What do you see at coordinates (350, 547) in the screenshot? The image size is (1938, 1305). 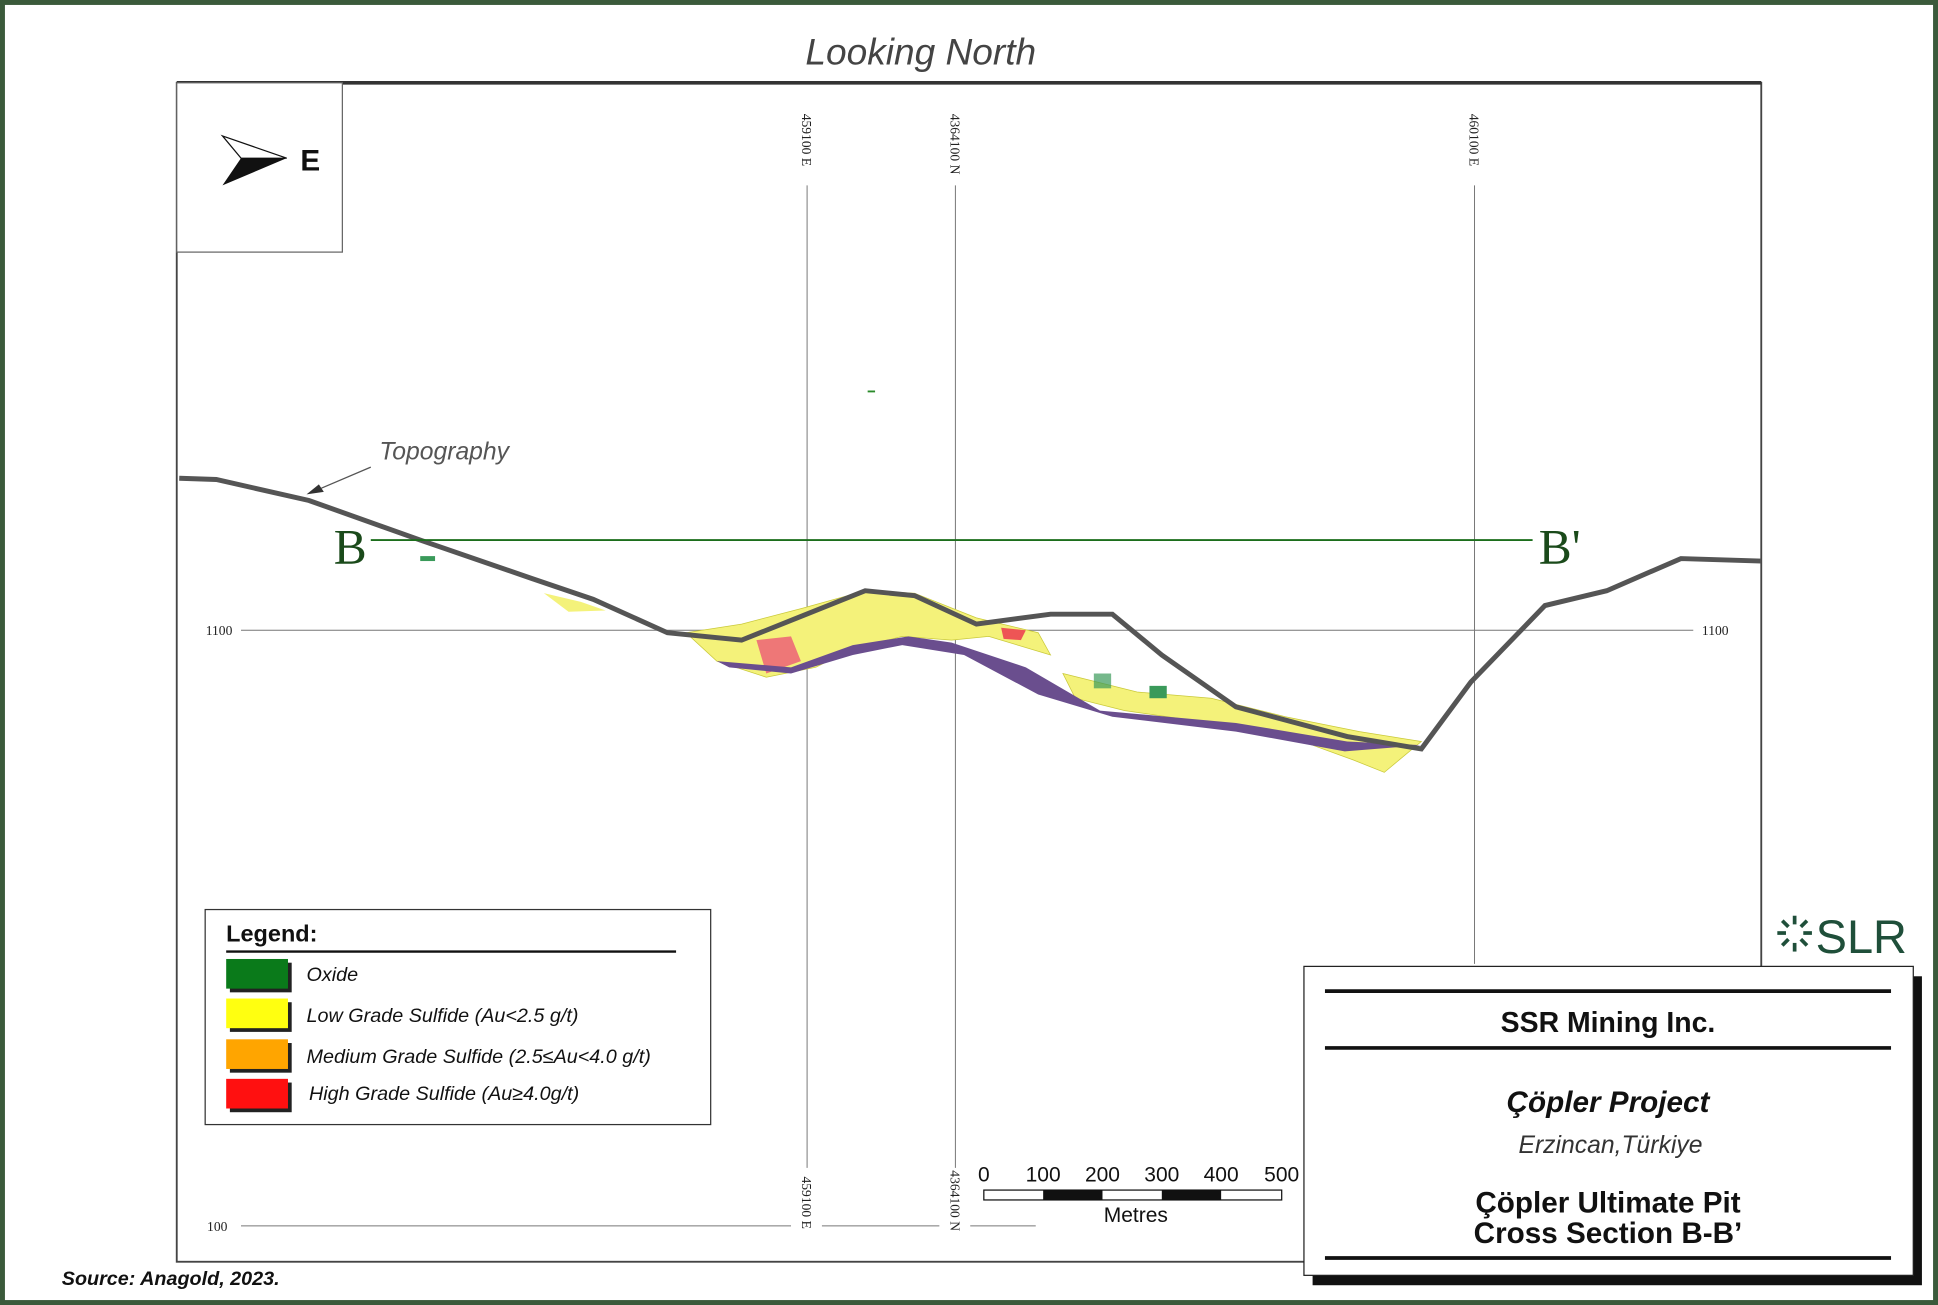 I see `section-end: B` at bounding box center [350, 547].